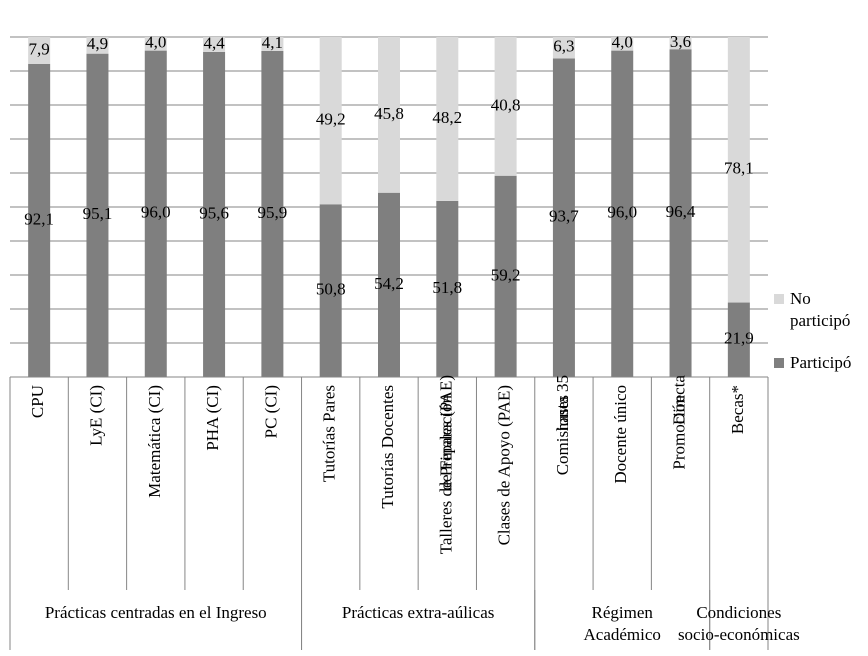 The height and width of the screenshot is (656, 868). Describe the element at coordinates (820, 362) in the screenshot. I see `legend-label: Participó` at that location.